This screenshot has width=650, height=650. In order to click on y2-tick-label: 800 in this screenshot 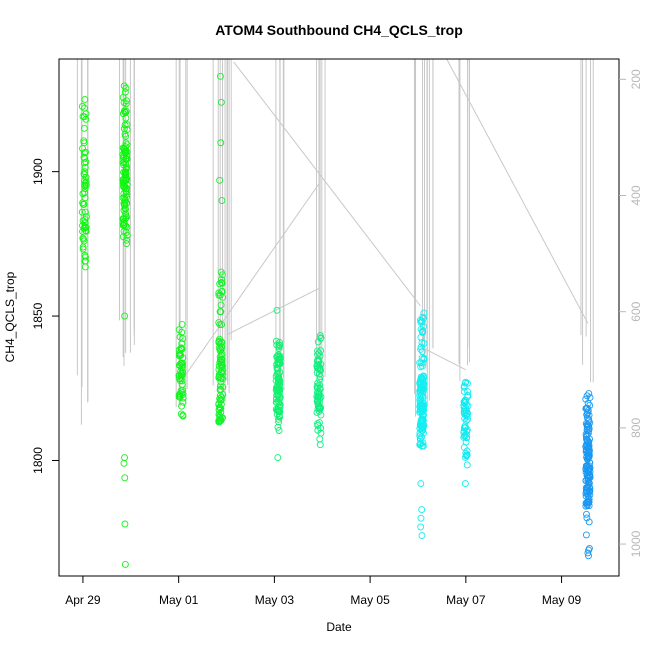, I will do `click(636, 428)`.